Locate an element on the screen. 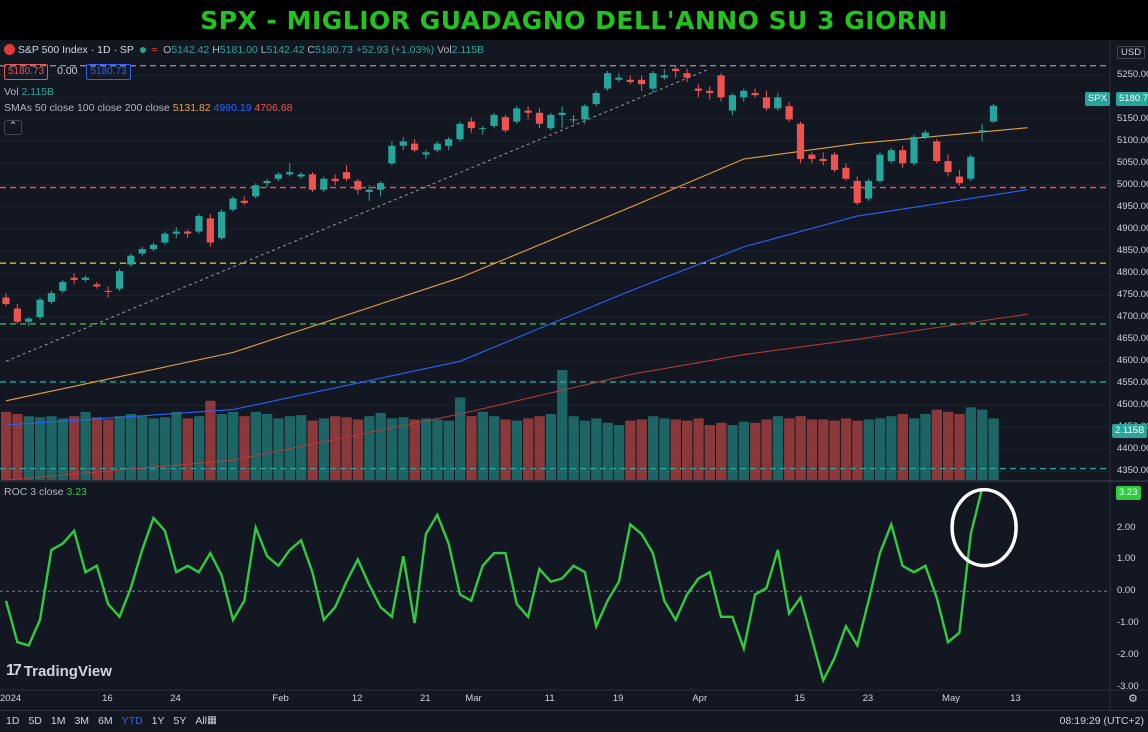 The image size is (1148, 732). symbol-logo is located at coordinates (9, 49).